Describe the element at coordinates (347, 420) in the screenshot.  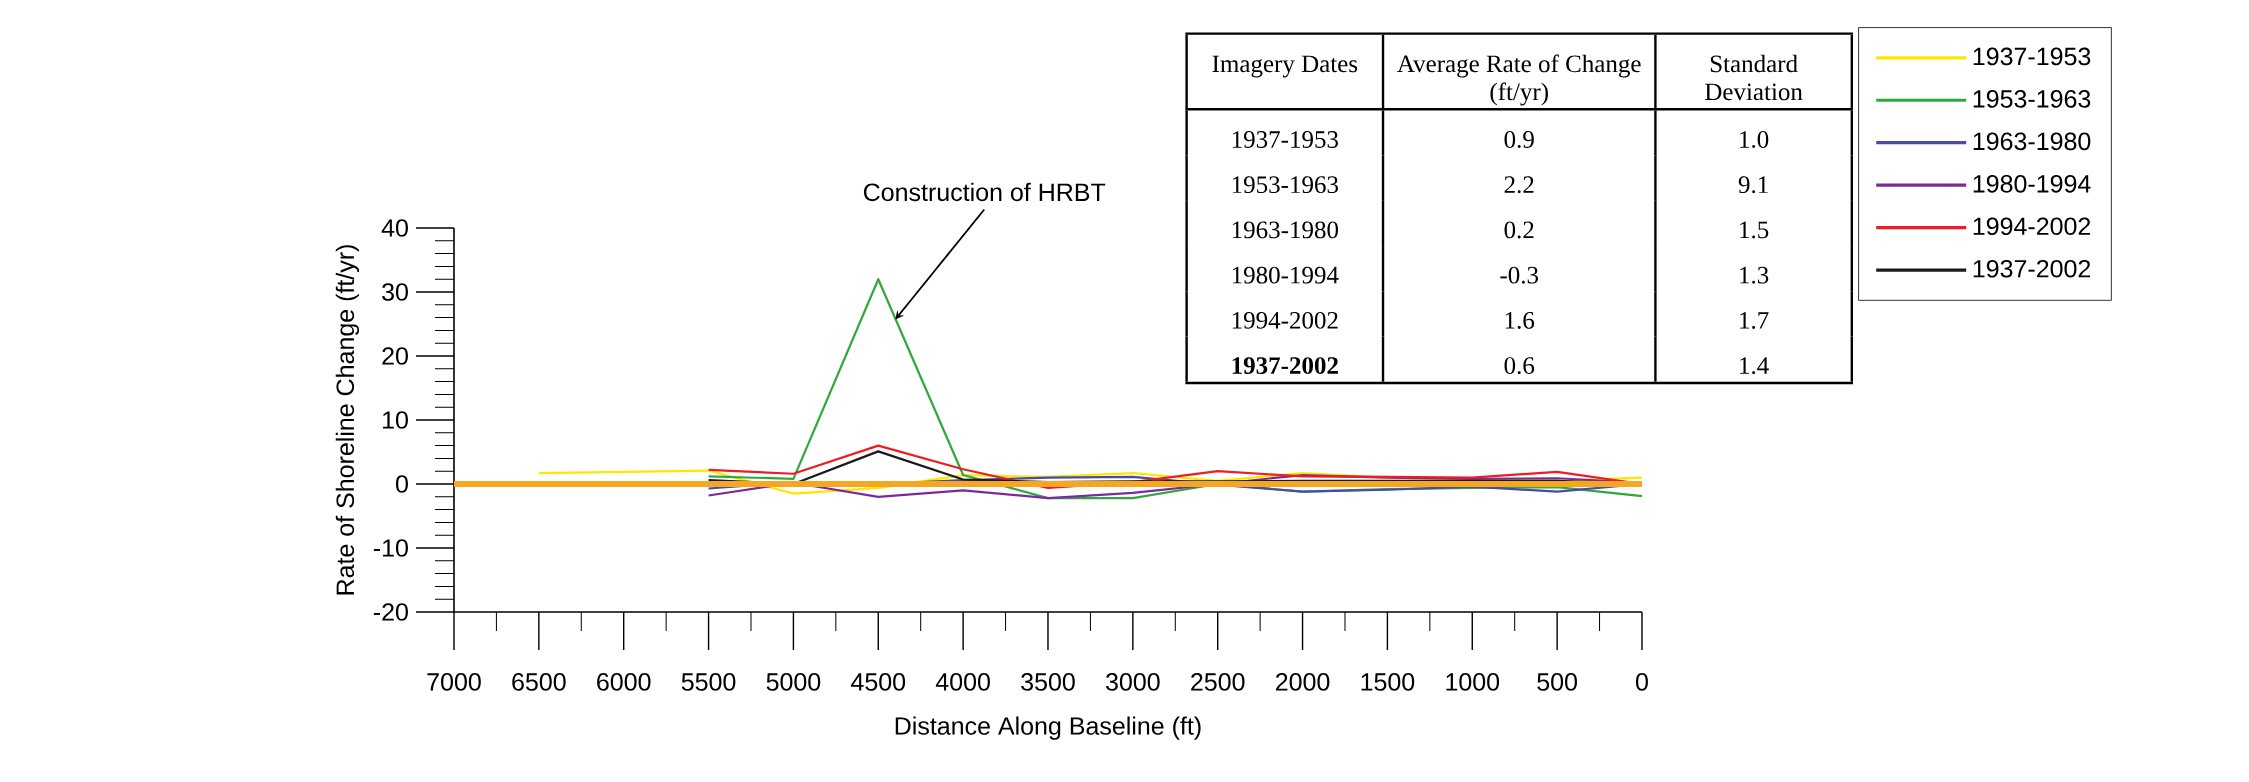
I see `y-axis-title: Rate of Shoreline Change (ft/yr)` at that location.